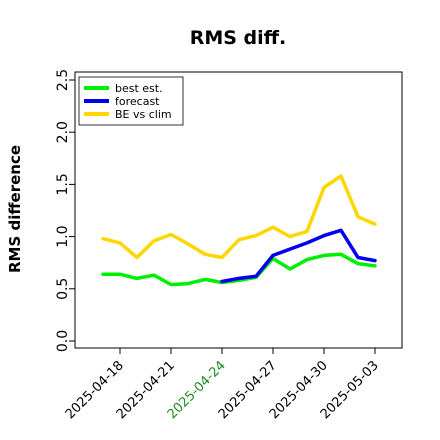 This screenshot has width=440, height=440. Describe the element at coordinates (63, 341) in the screenshot. I see `y-tick-label: 0.0` at that location.